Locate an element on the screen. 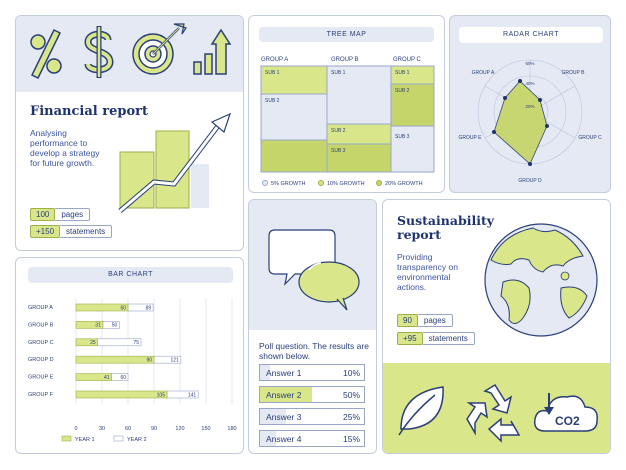 This screenshot has width=626, height=470. poll-answer-value: 50% is located at coordinates (351, 395).